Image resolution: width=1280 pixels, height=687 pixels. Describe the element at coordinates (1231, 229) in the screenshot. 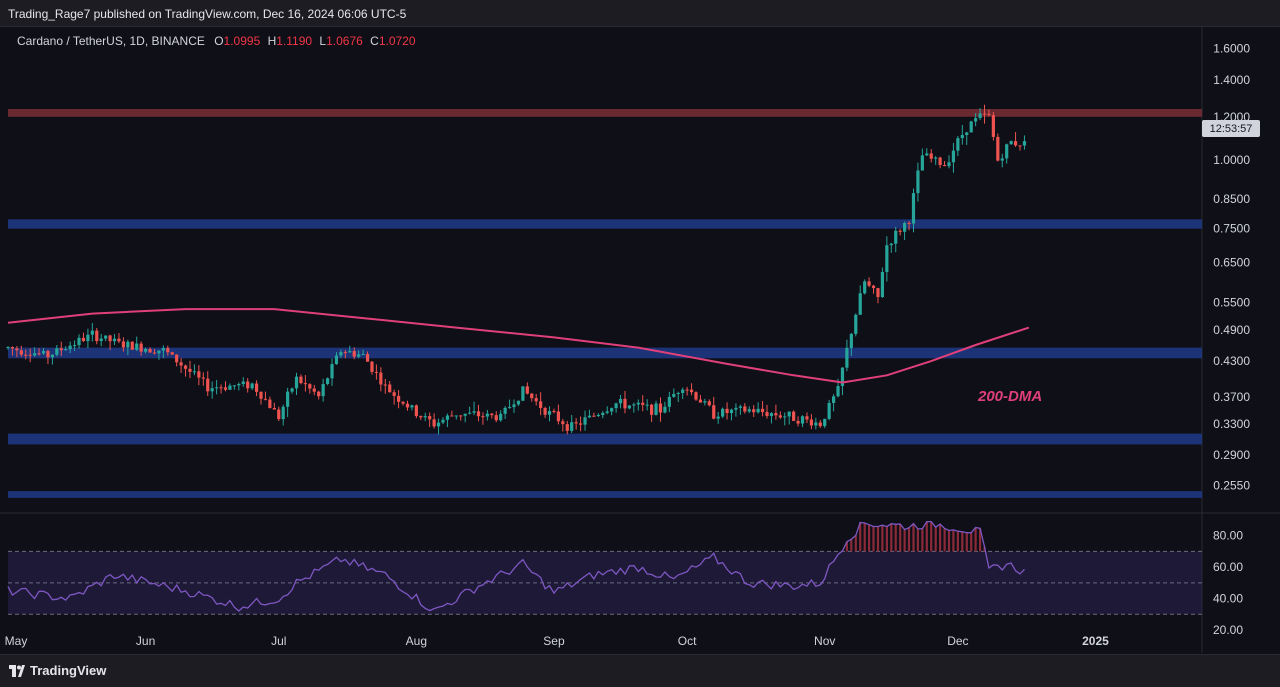

I see `price-tick-label: 0.7500` at that location.